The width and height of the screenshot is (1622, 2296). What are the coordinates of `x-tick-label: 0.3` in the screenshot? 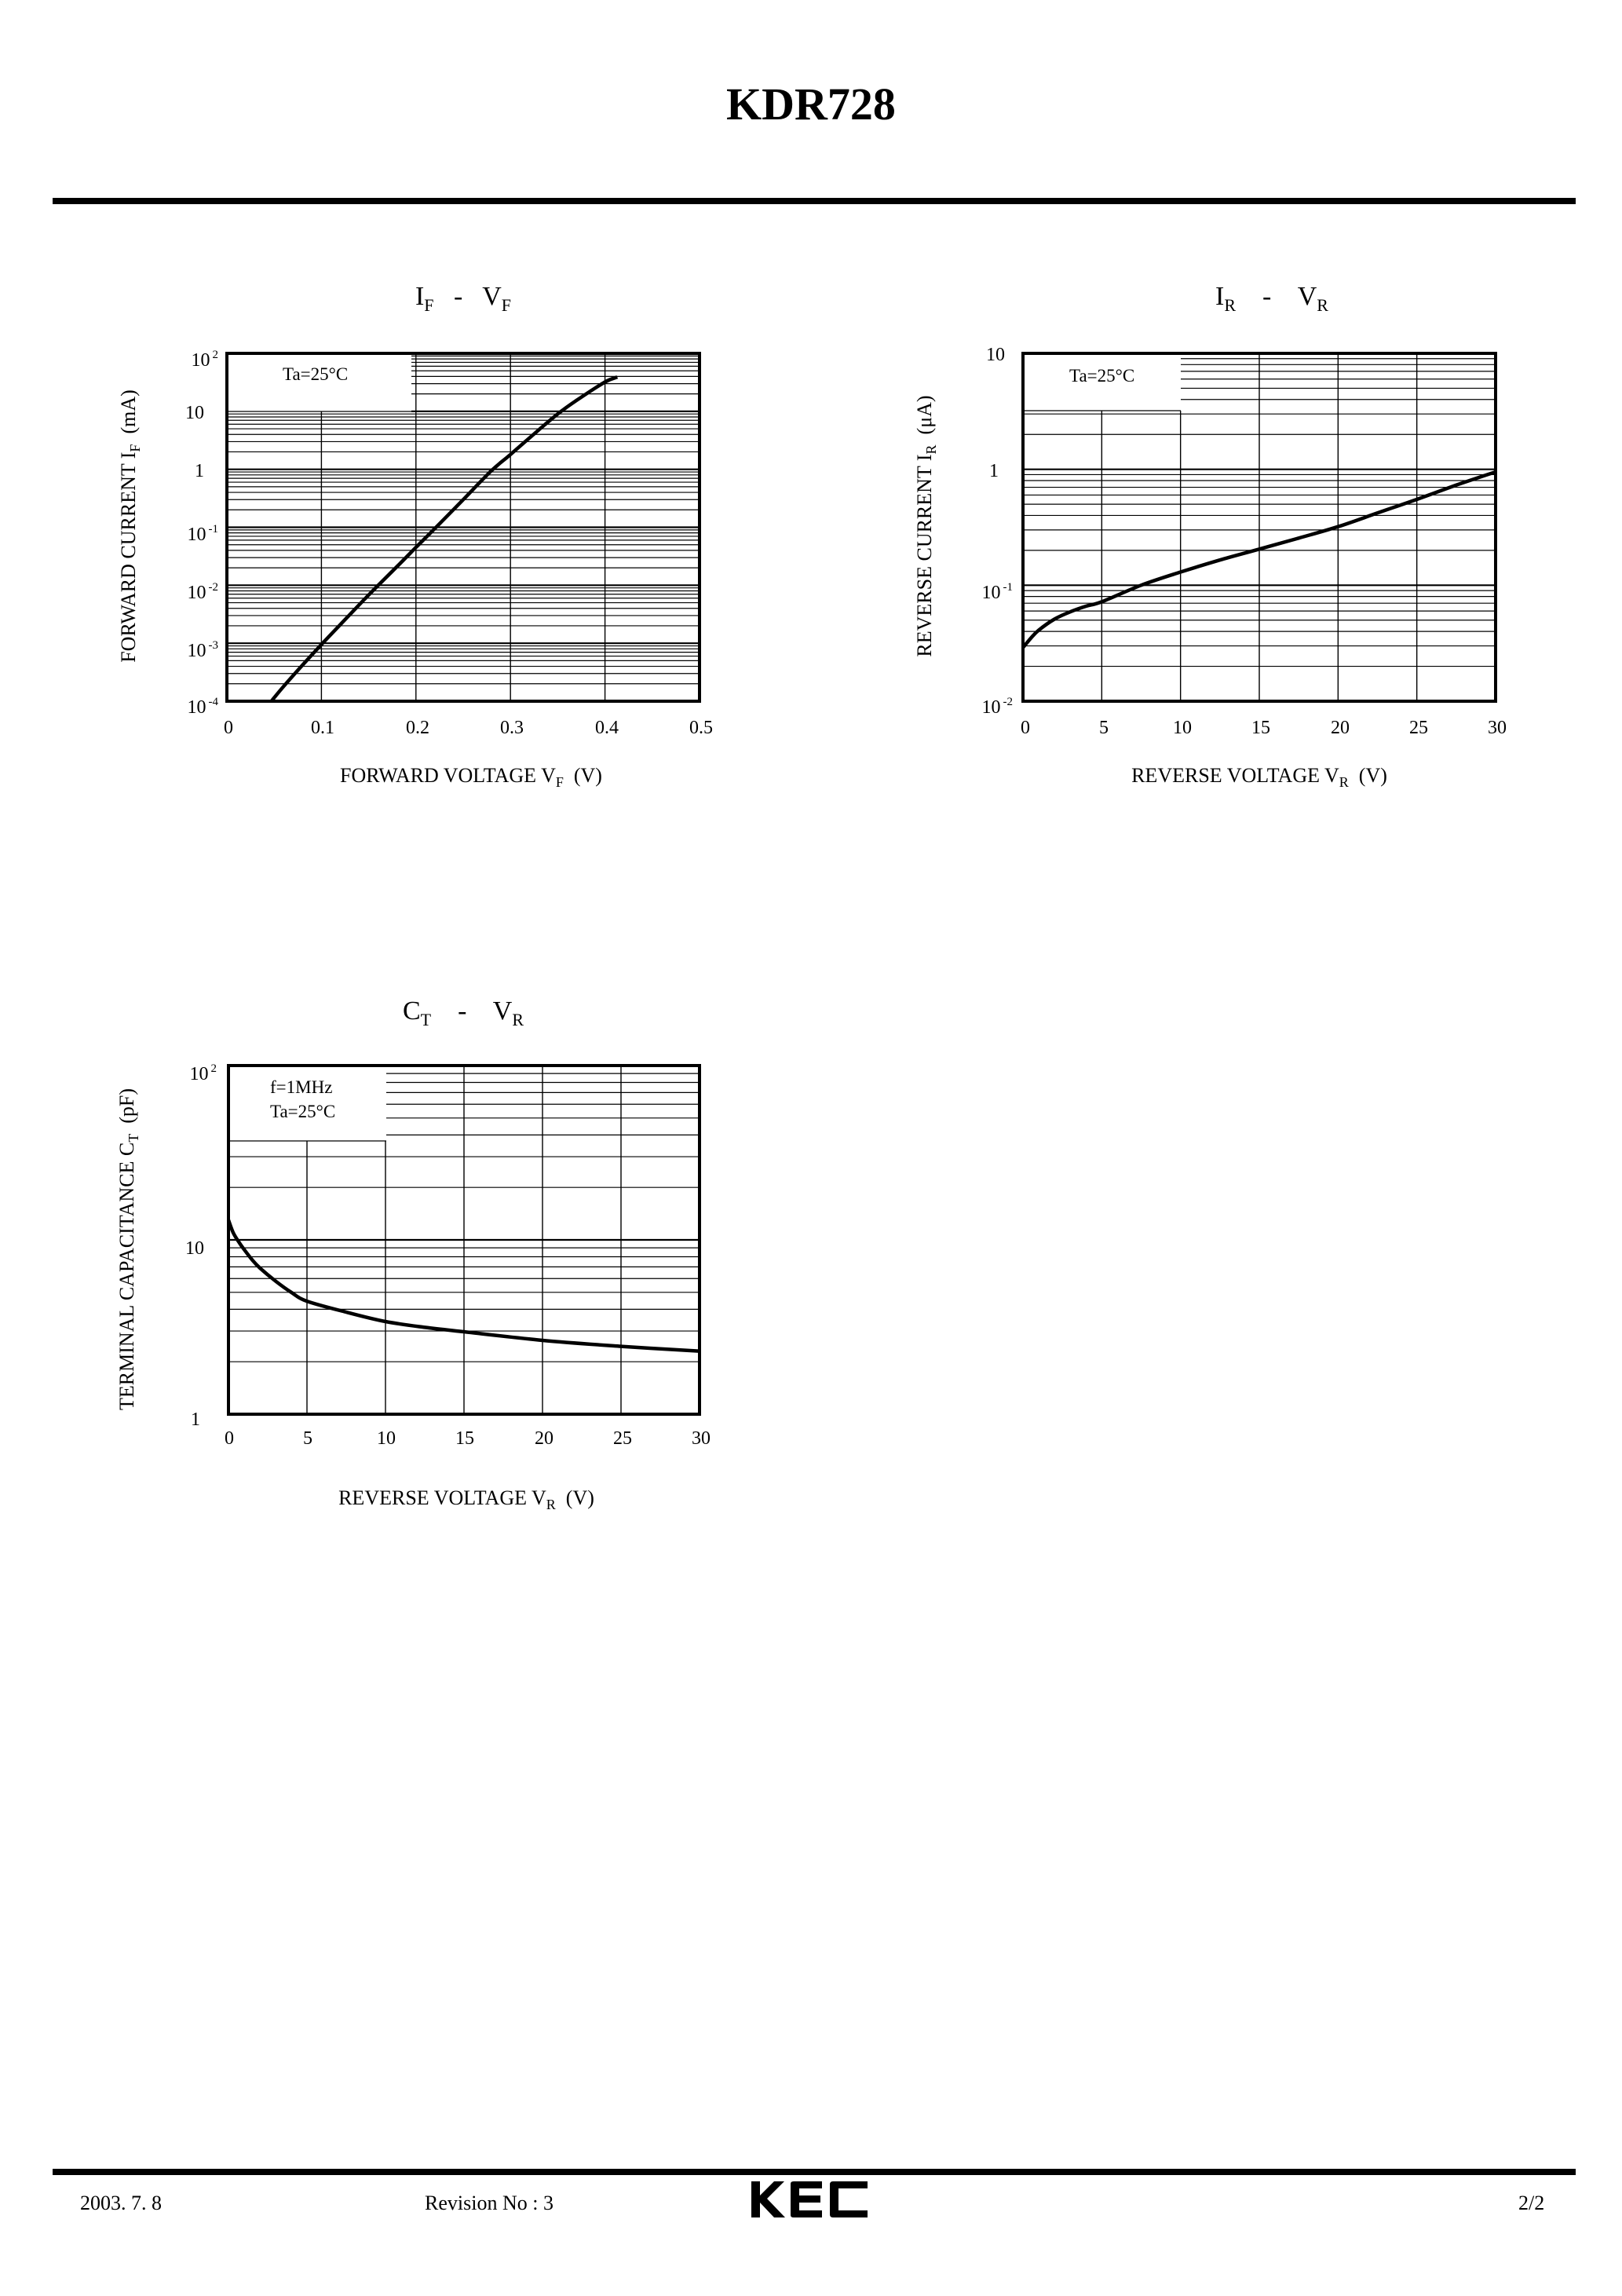 It's located at (512, 728).